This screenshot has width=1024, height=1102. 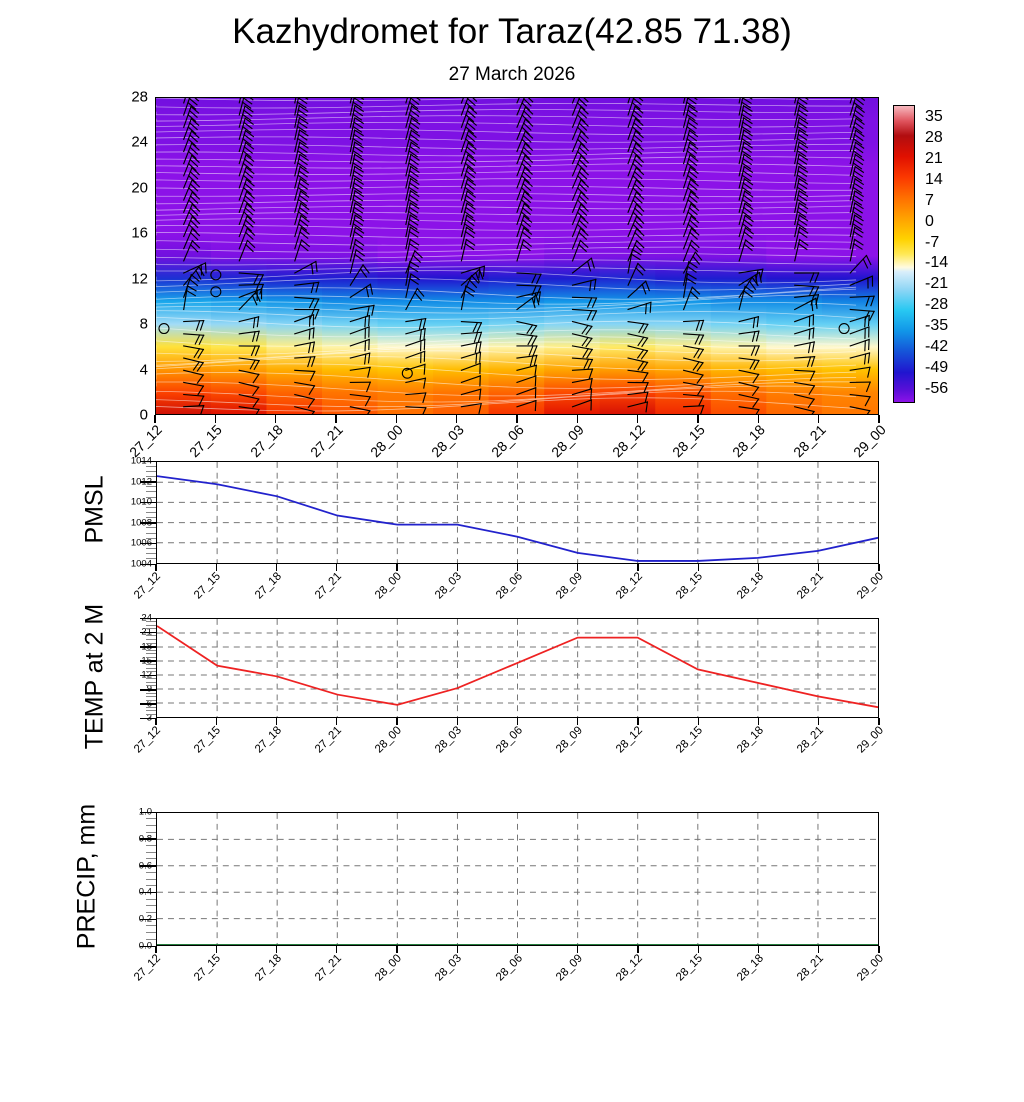 I want to click on y-axis-tick-label: 28, so click(x=88, y=97).